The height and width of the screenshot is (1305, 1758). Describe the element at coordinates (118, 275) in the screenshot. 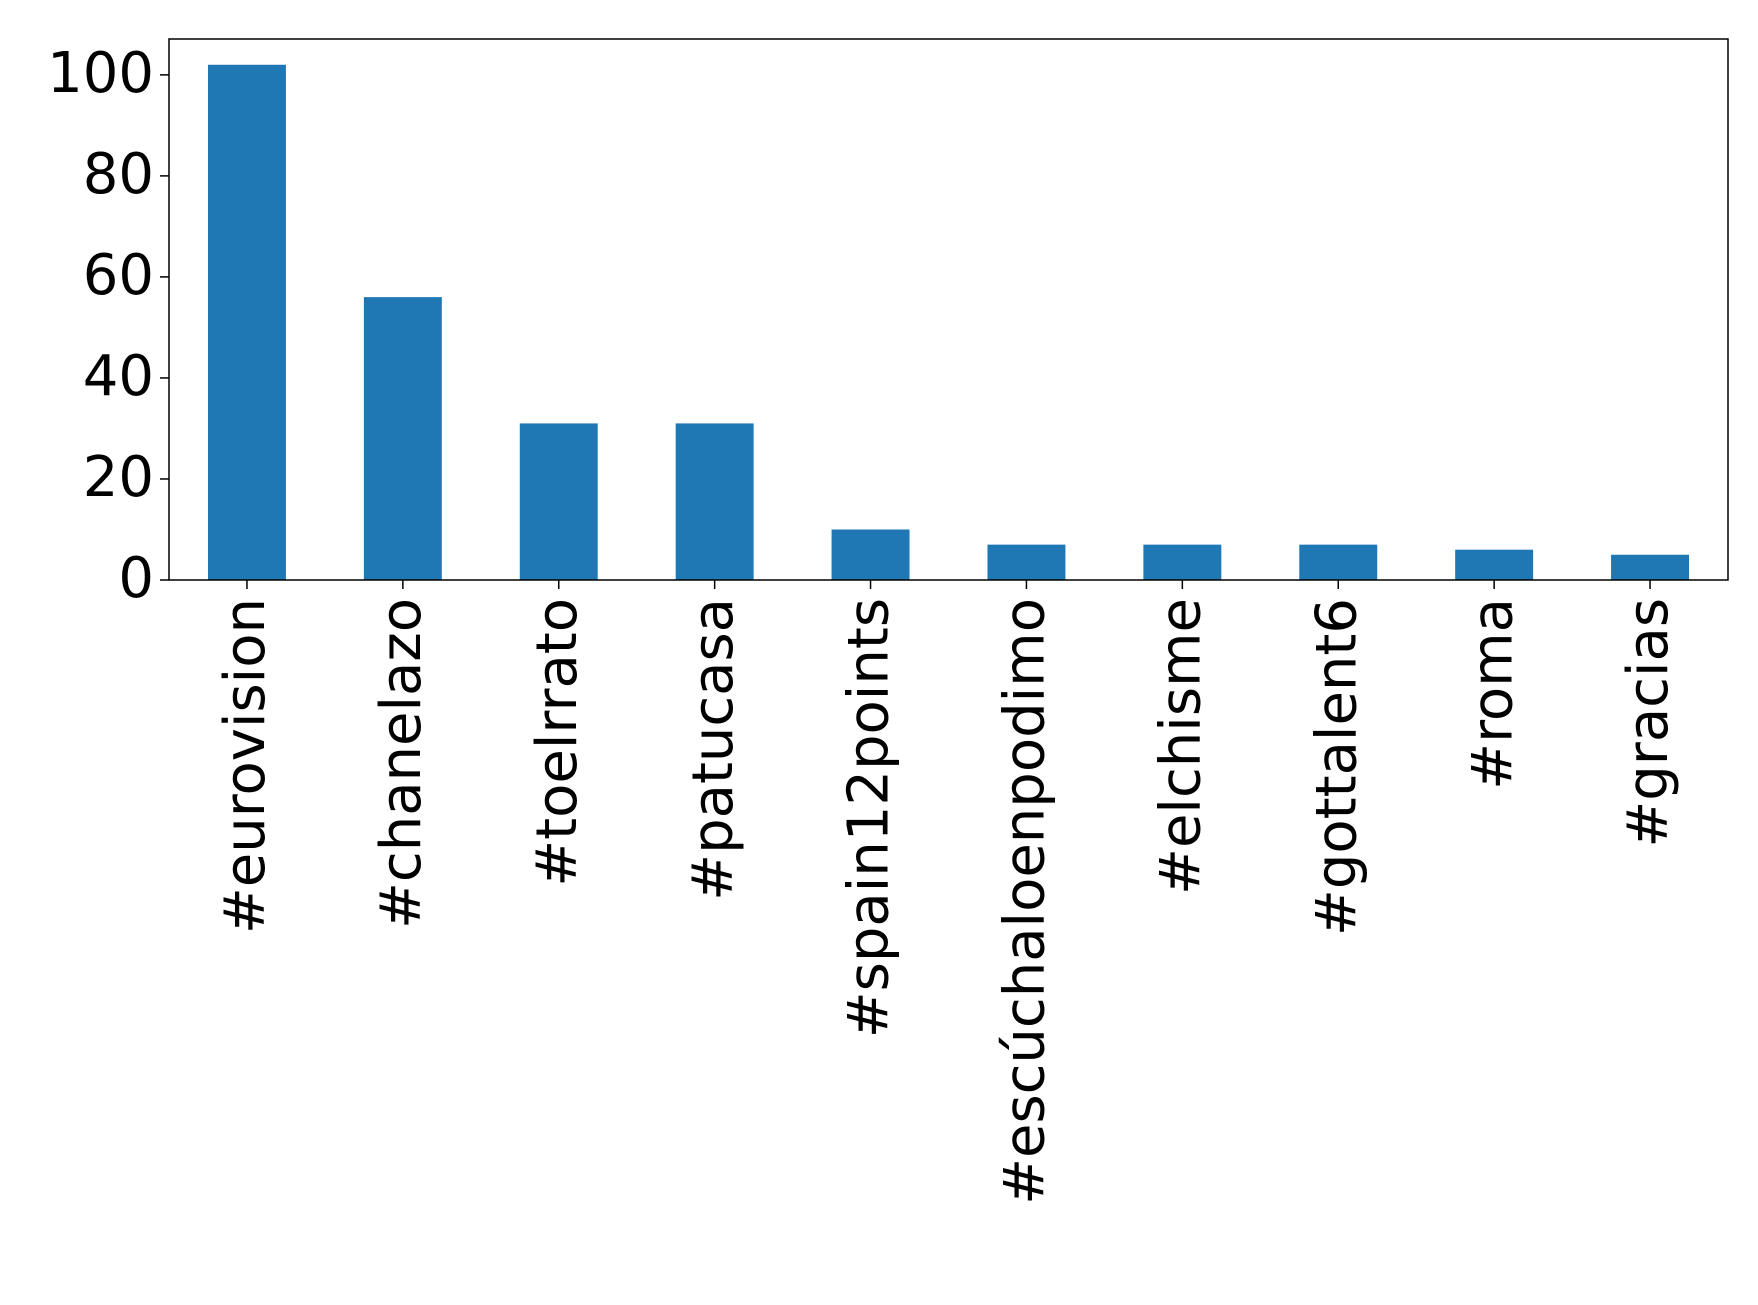

I see `y-tick-label: 60` at that location.